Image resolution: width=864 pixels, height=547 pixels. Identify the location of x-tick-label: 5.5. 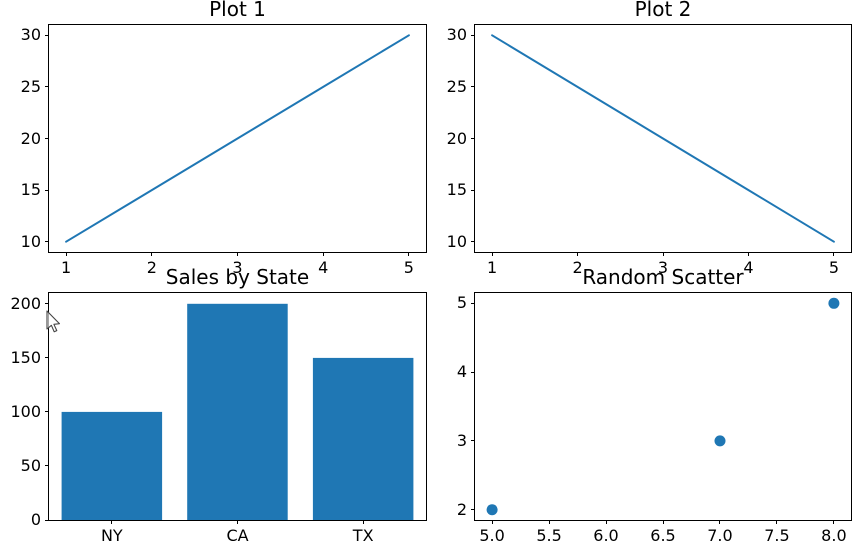
(549, 535).